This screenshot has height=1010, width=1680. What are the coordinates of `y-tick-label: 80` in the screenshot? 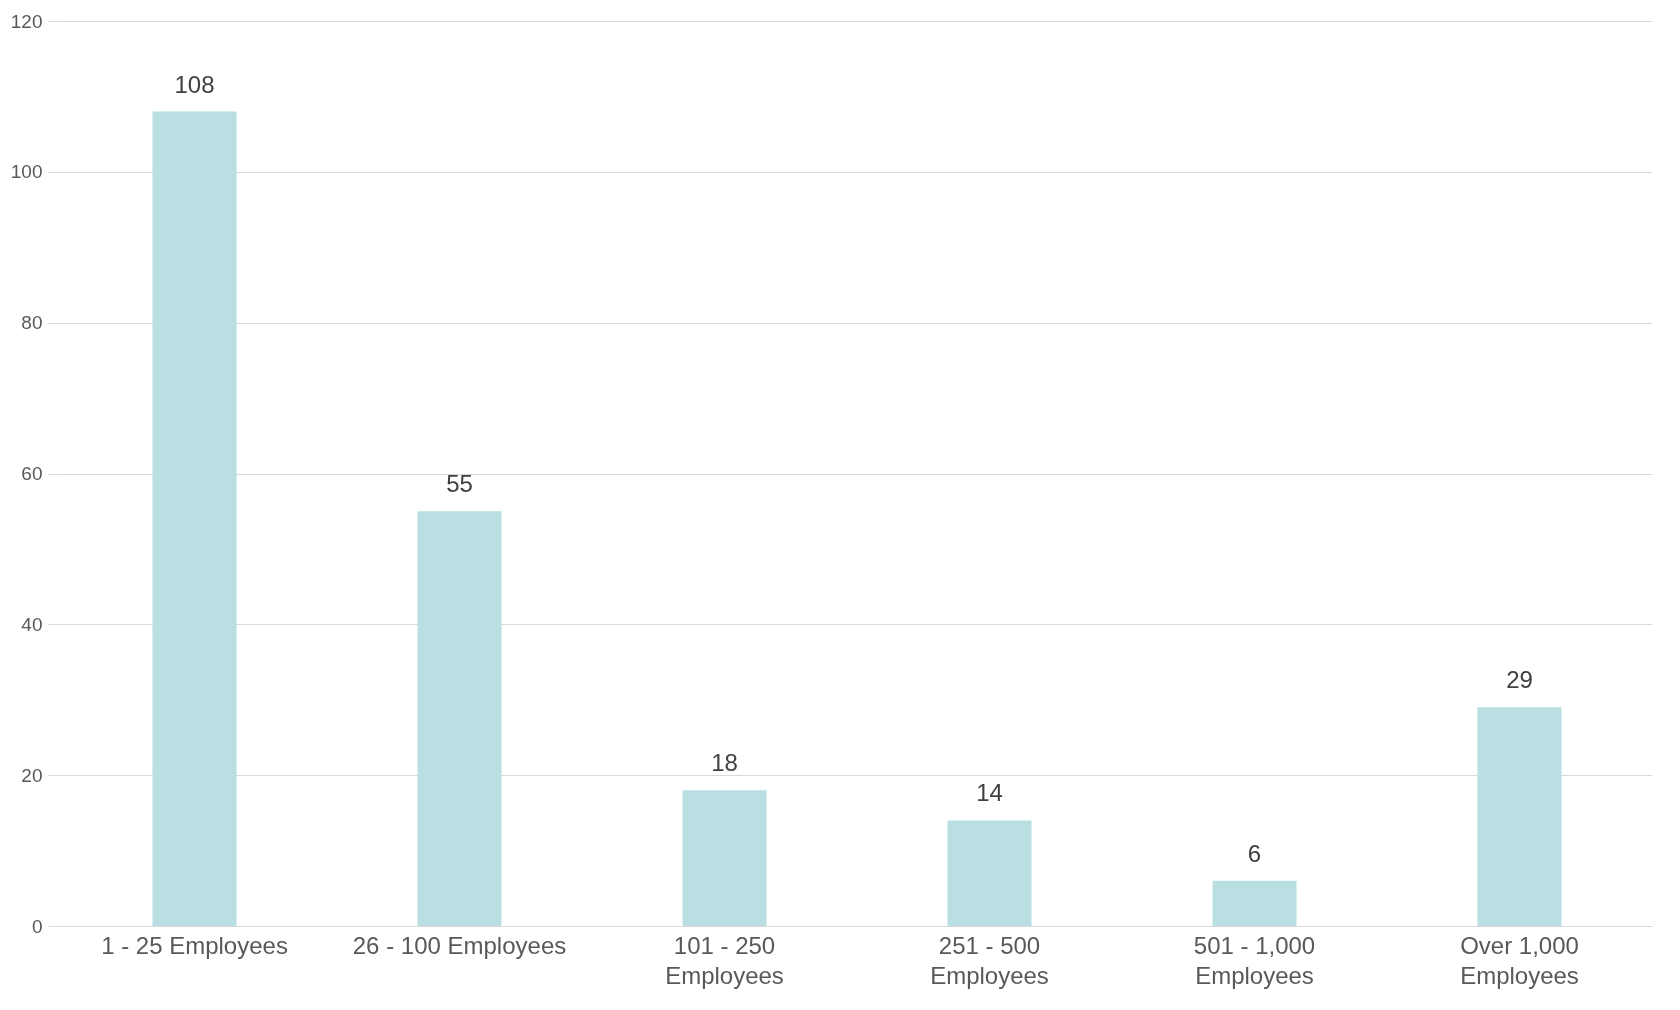 It's located at (32, 323).